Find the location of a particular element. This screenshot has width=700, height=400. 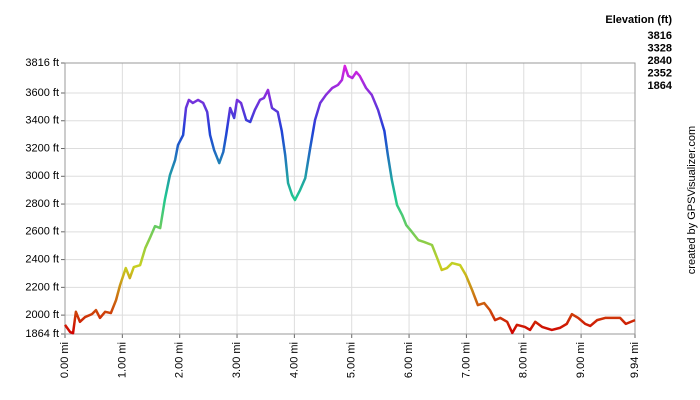

credit: created by GPSVisualizer.com is located at coordinates (692, 200).